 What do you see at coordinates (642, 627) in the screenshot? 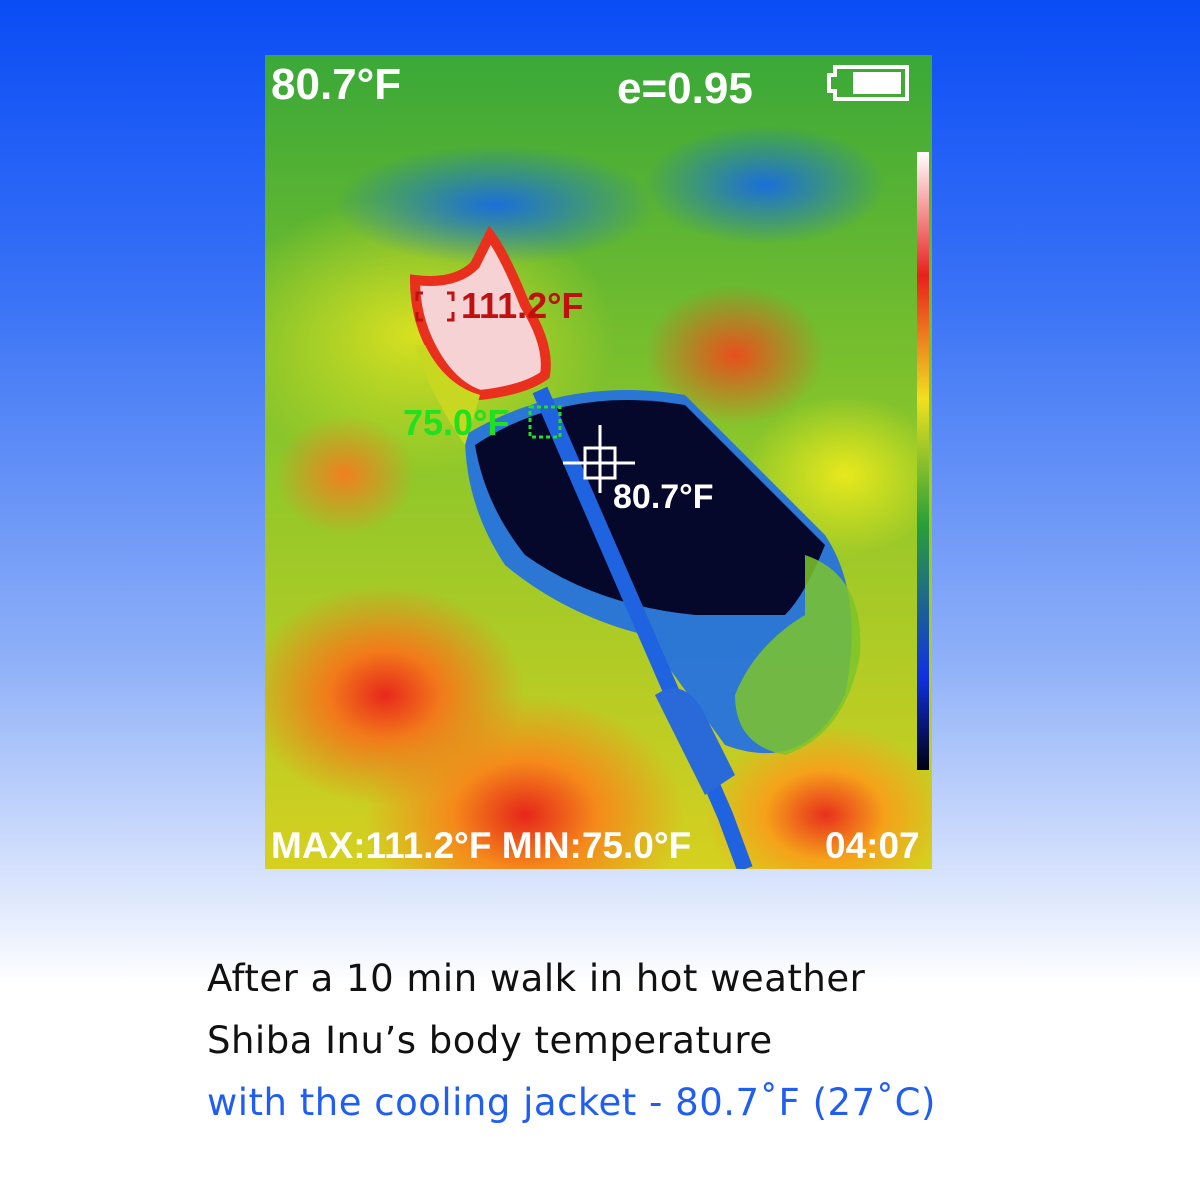
I see `leash` at bounding box center [642, 627].